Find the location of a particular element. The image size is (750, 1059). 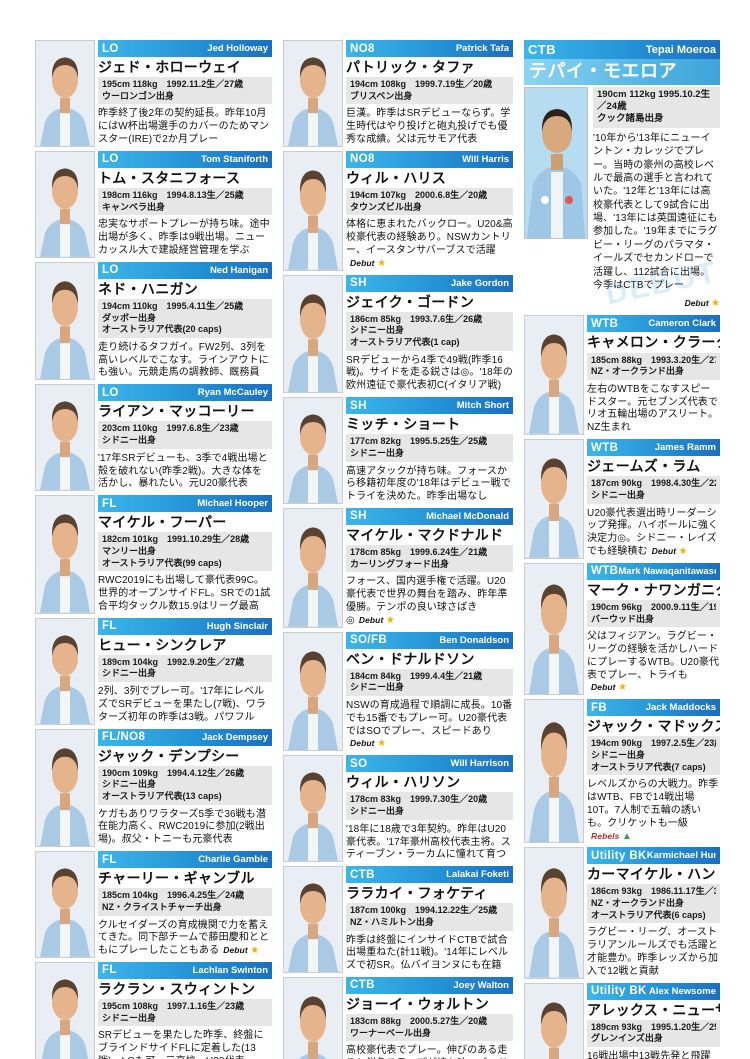

position-label: WTB is located at coordinates (605, 447).